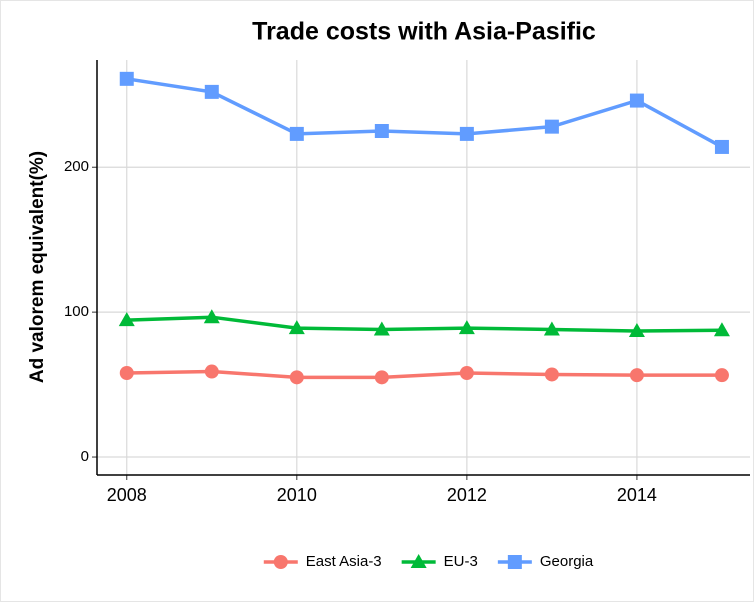  Describe the element at coordinates (424, 32) in the screenshot. I see `chart-title: Trade costs with Asia-Pasific` at that location.